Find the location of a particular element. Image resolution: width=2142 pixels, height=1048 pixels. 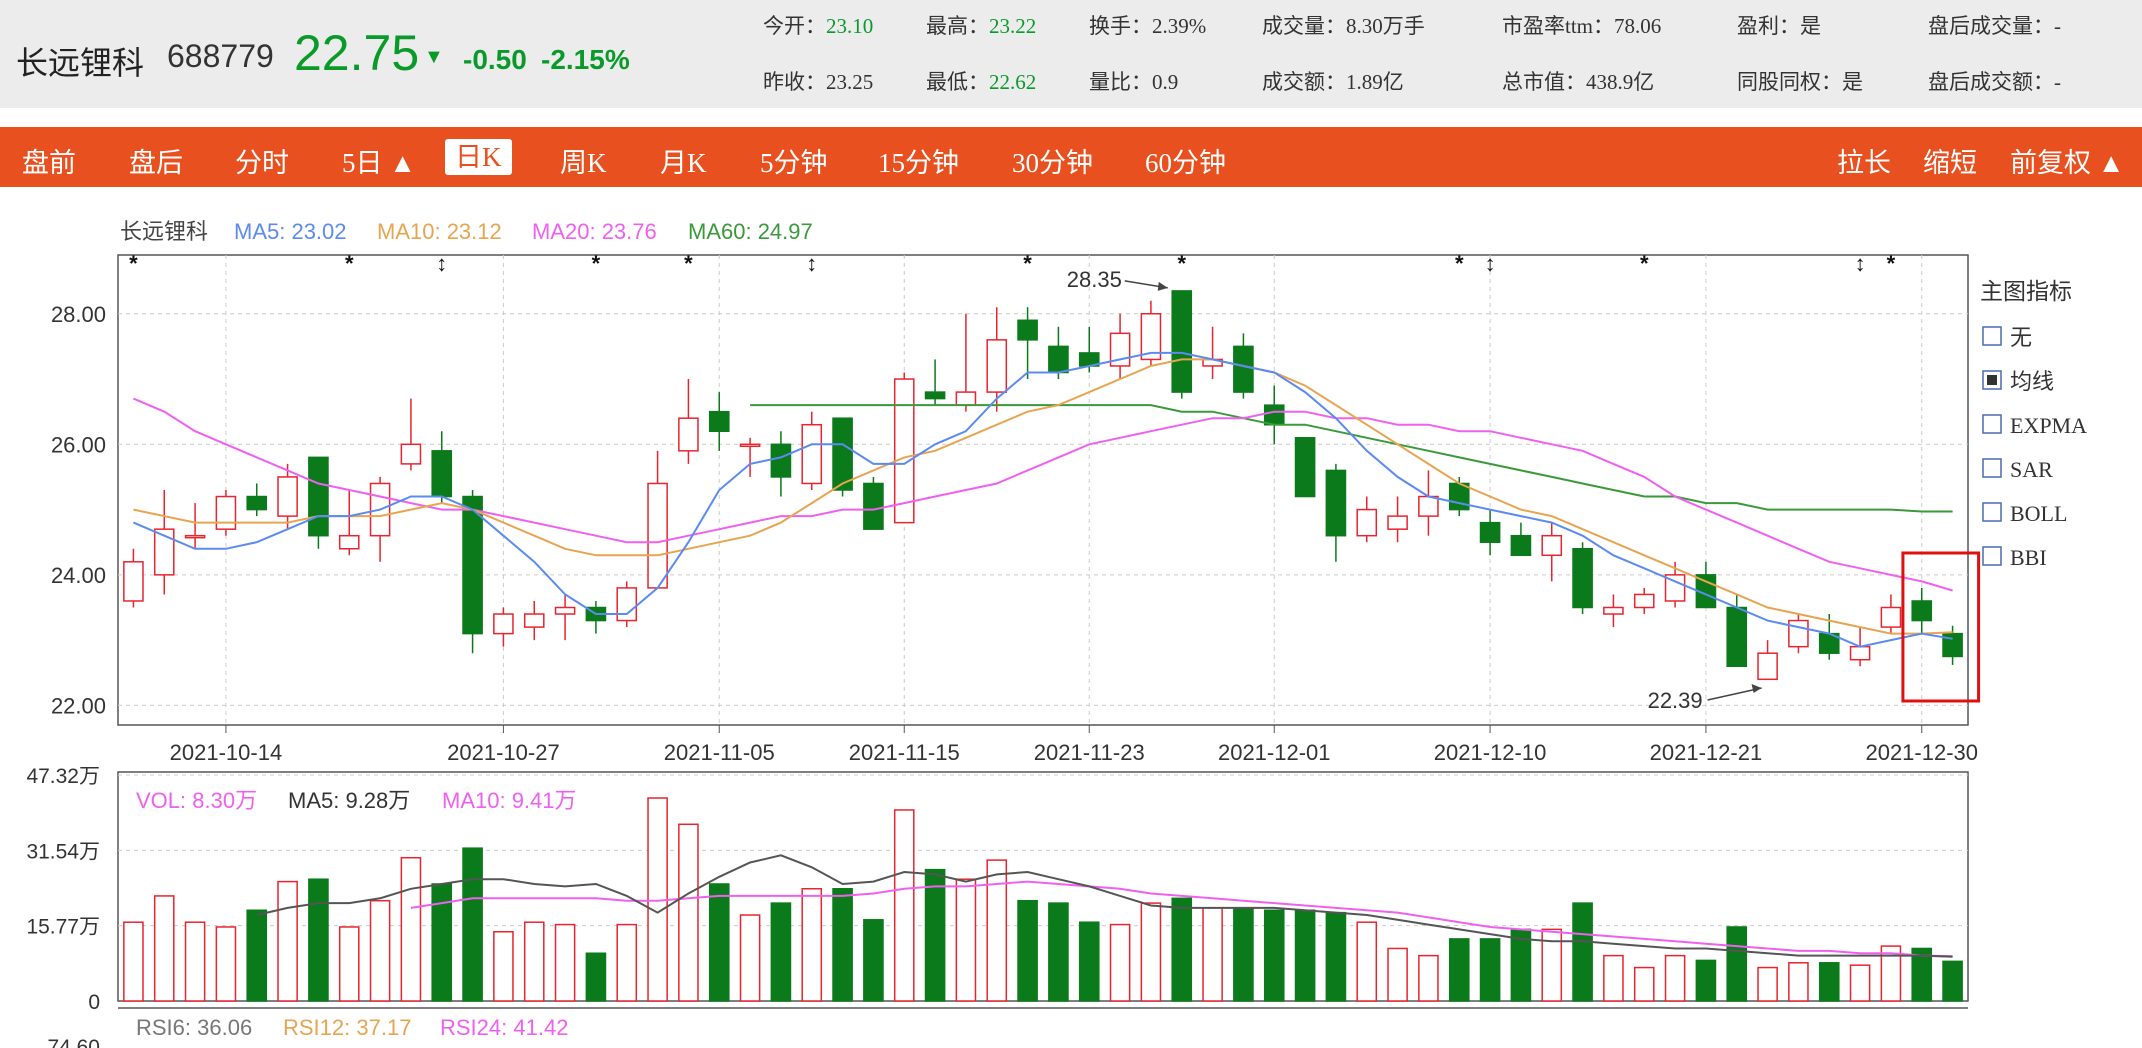

stat-label: 换手： is located at coordinates (1120, 26).